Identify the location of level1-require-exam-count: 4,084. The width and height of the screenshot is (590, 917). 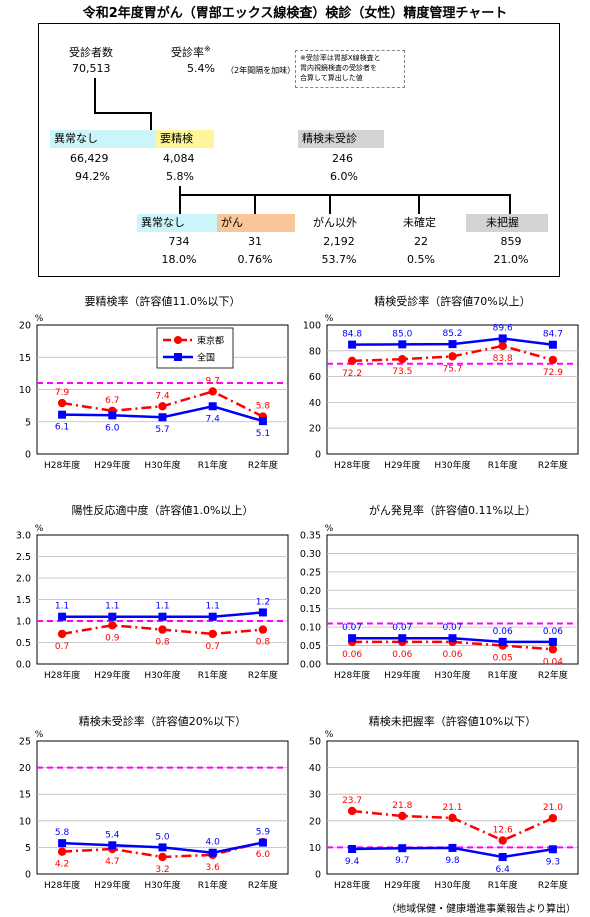
(179, 158).